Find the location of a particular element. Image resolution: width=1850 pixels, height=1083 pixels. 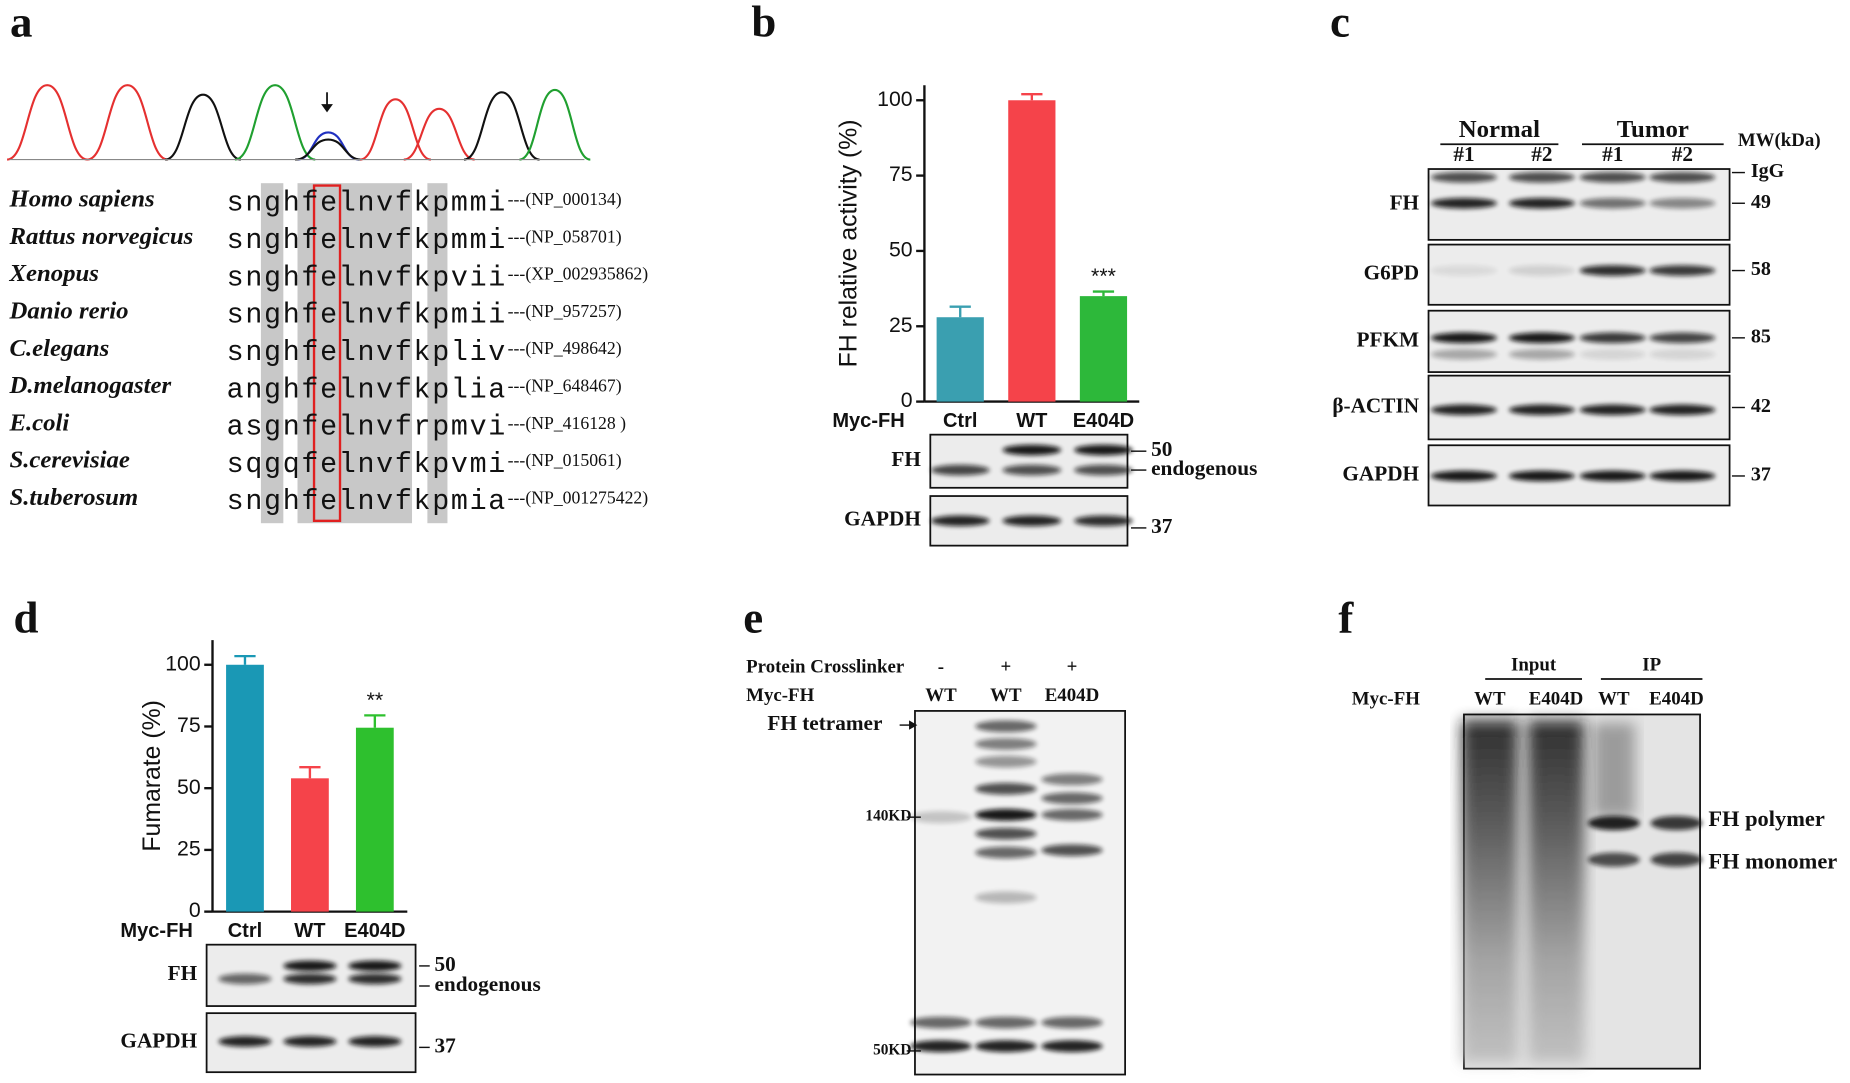

species-name: E.coli is located at coordinates (38, 422).